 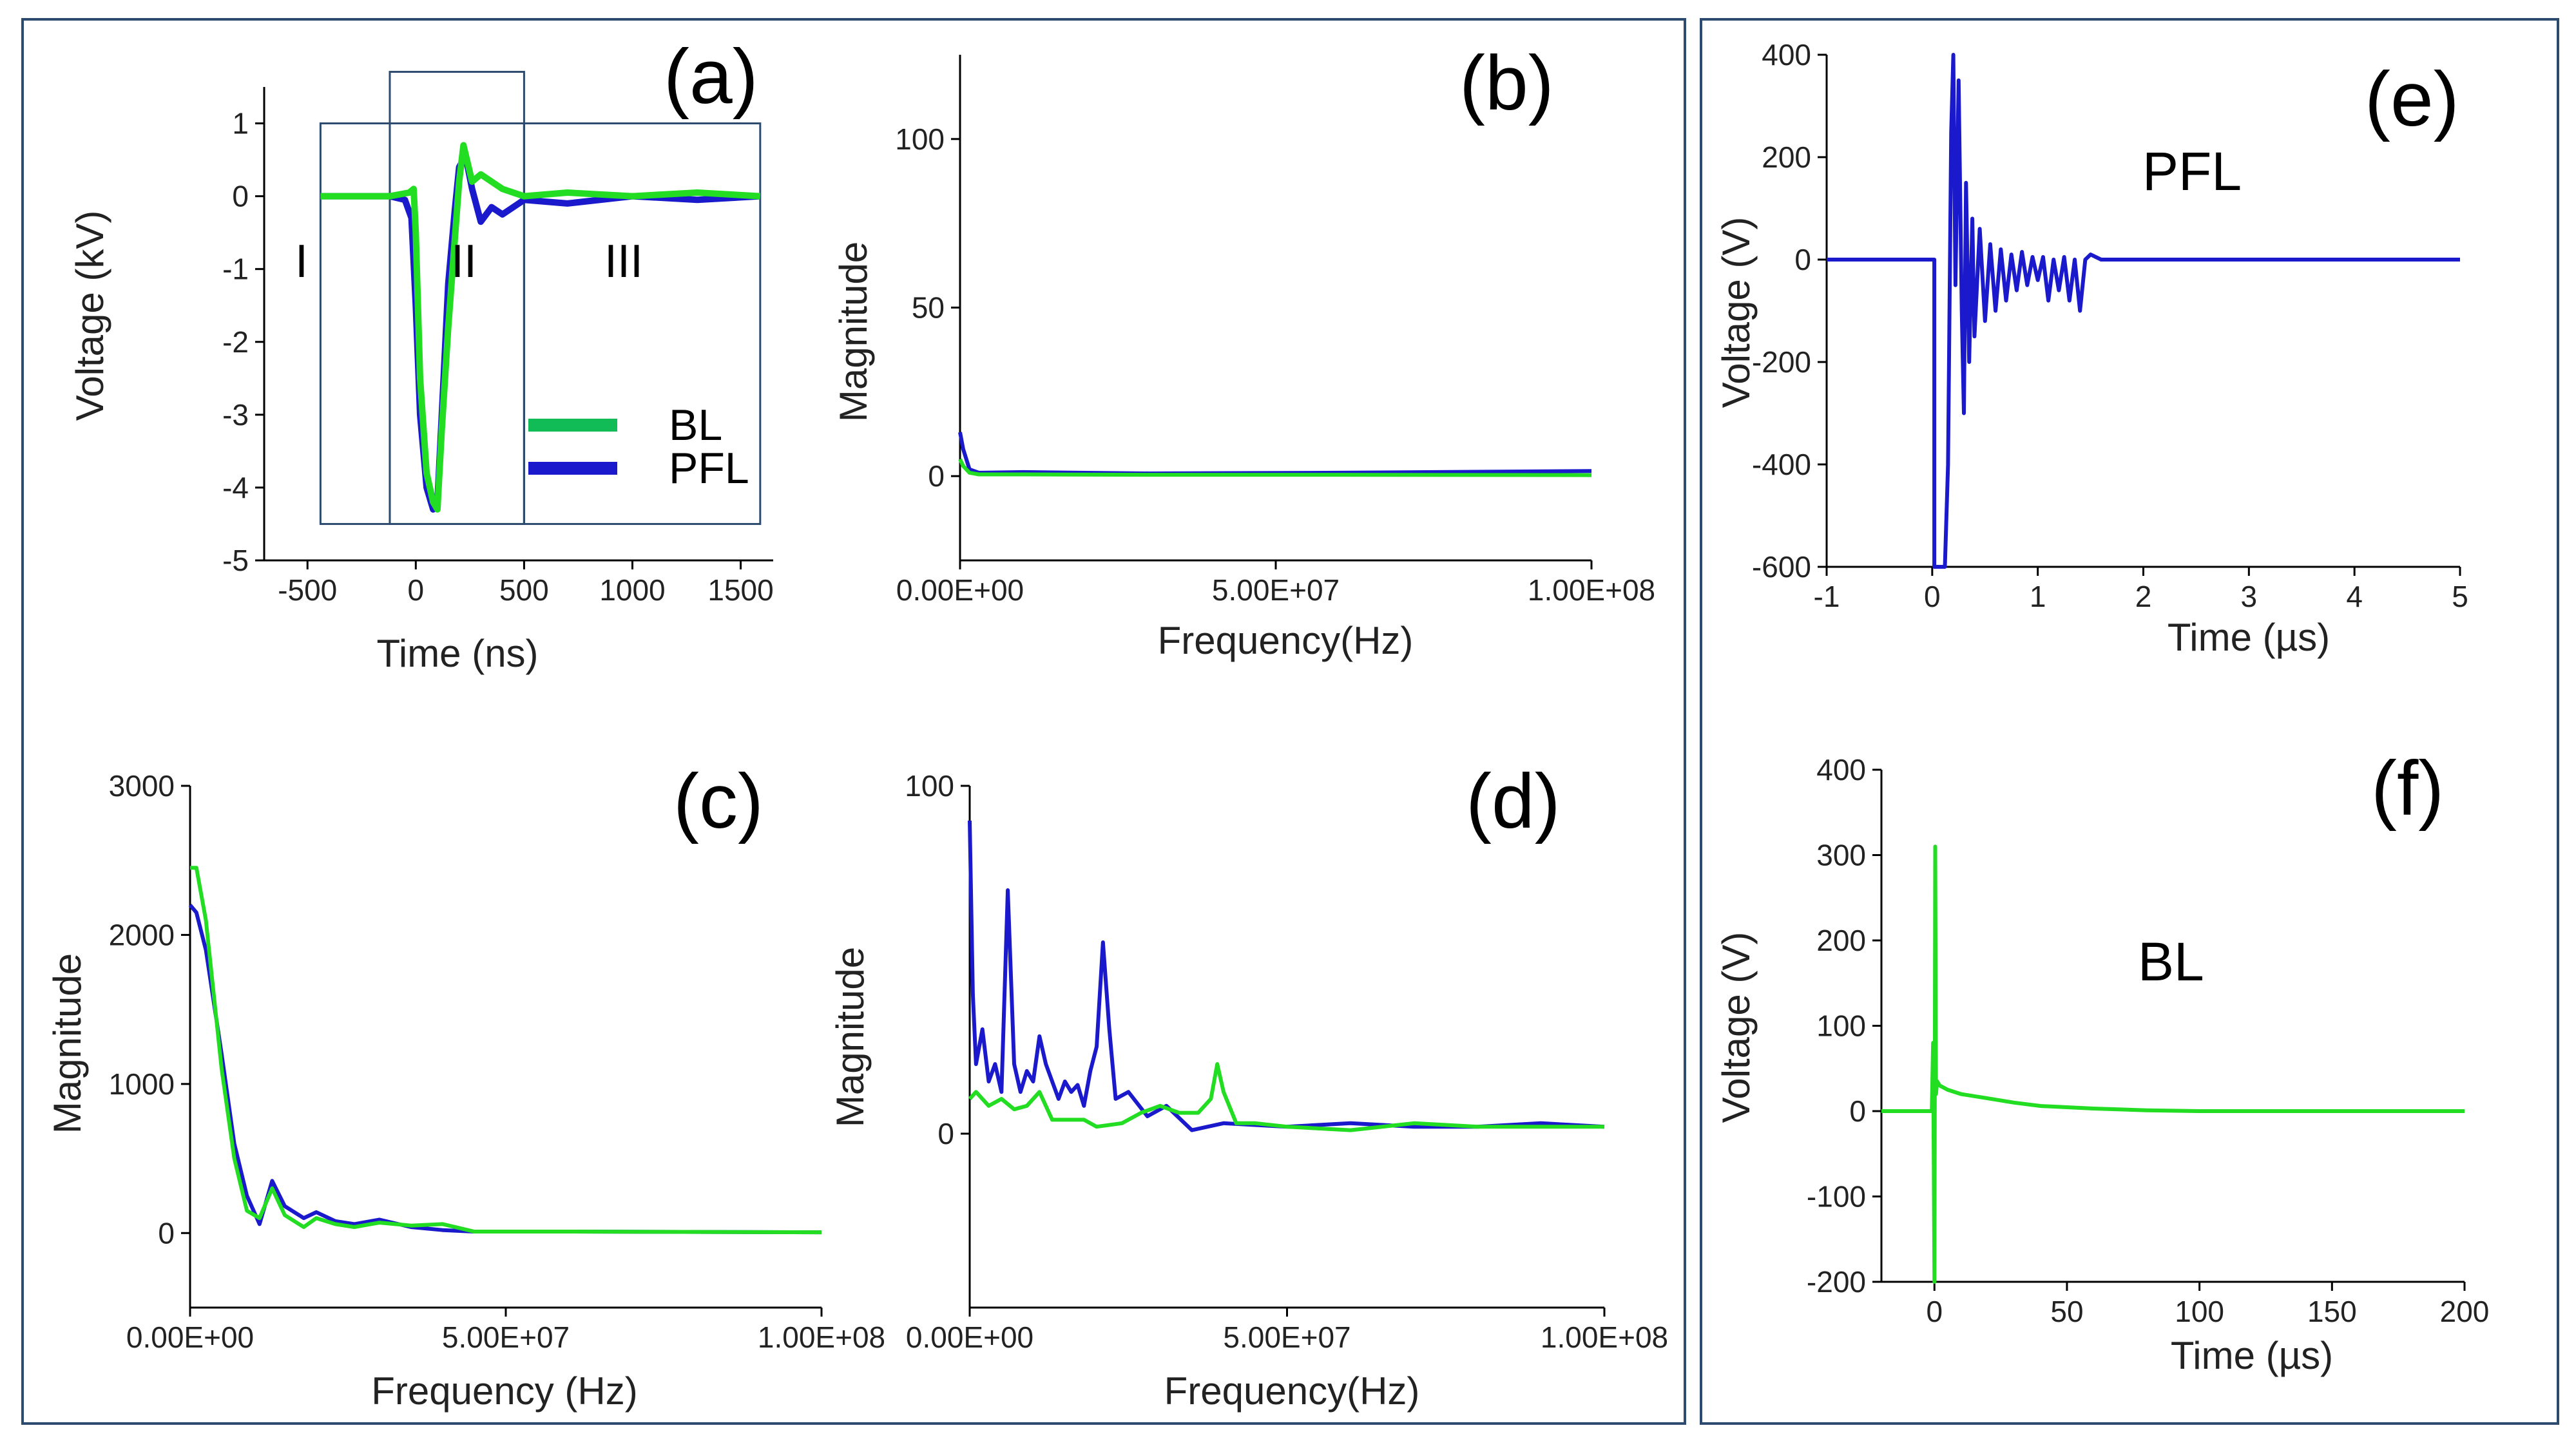 What do you see at coordinates (2412, 99) in the screenshot?
I see `panel-e-label: (e)` at bounding box center [2412, 99].